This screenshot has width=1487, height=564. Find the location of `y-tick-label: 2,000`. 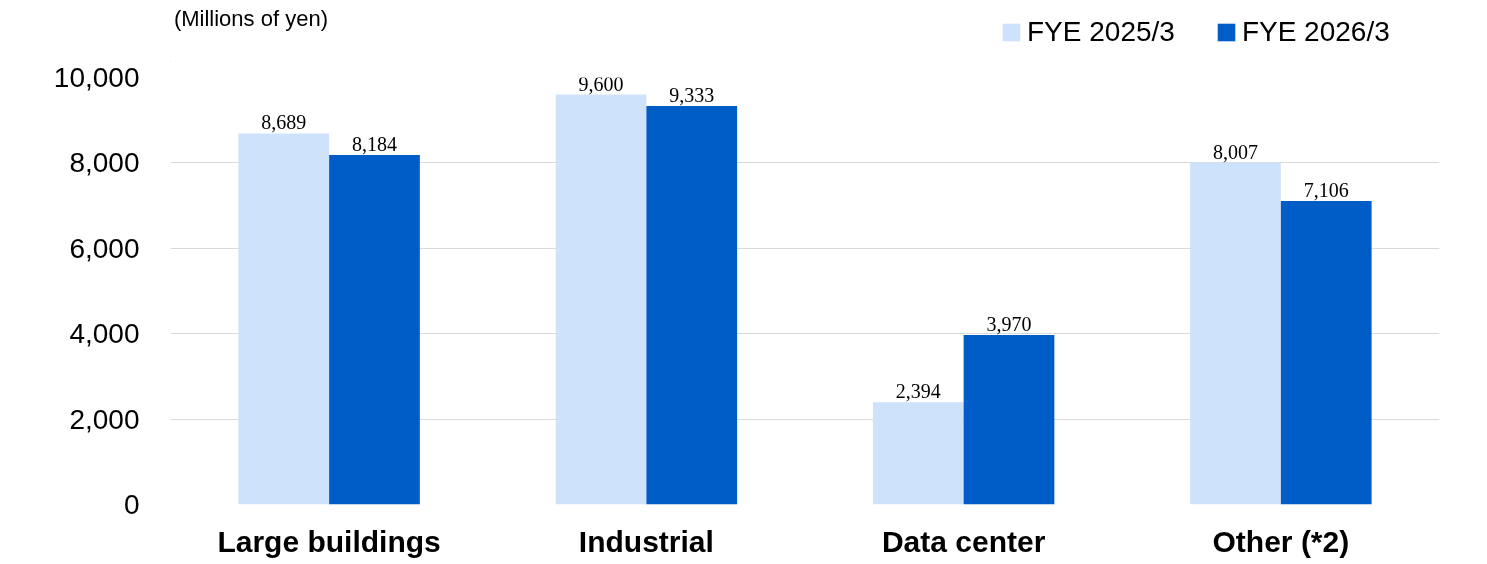

y-tick-label: 2,000 is located at coordinates (104, 419).